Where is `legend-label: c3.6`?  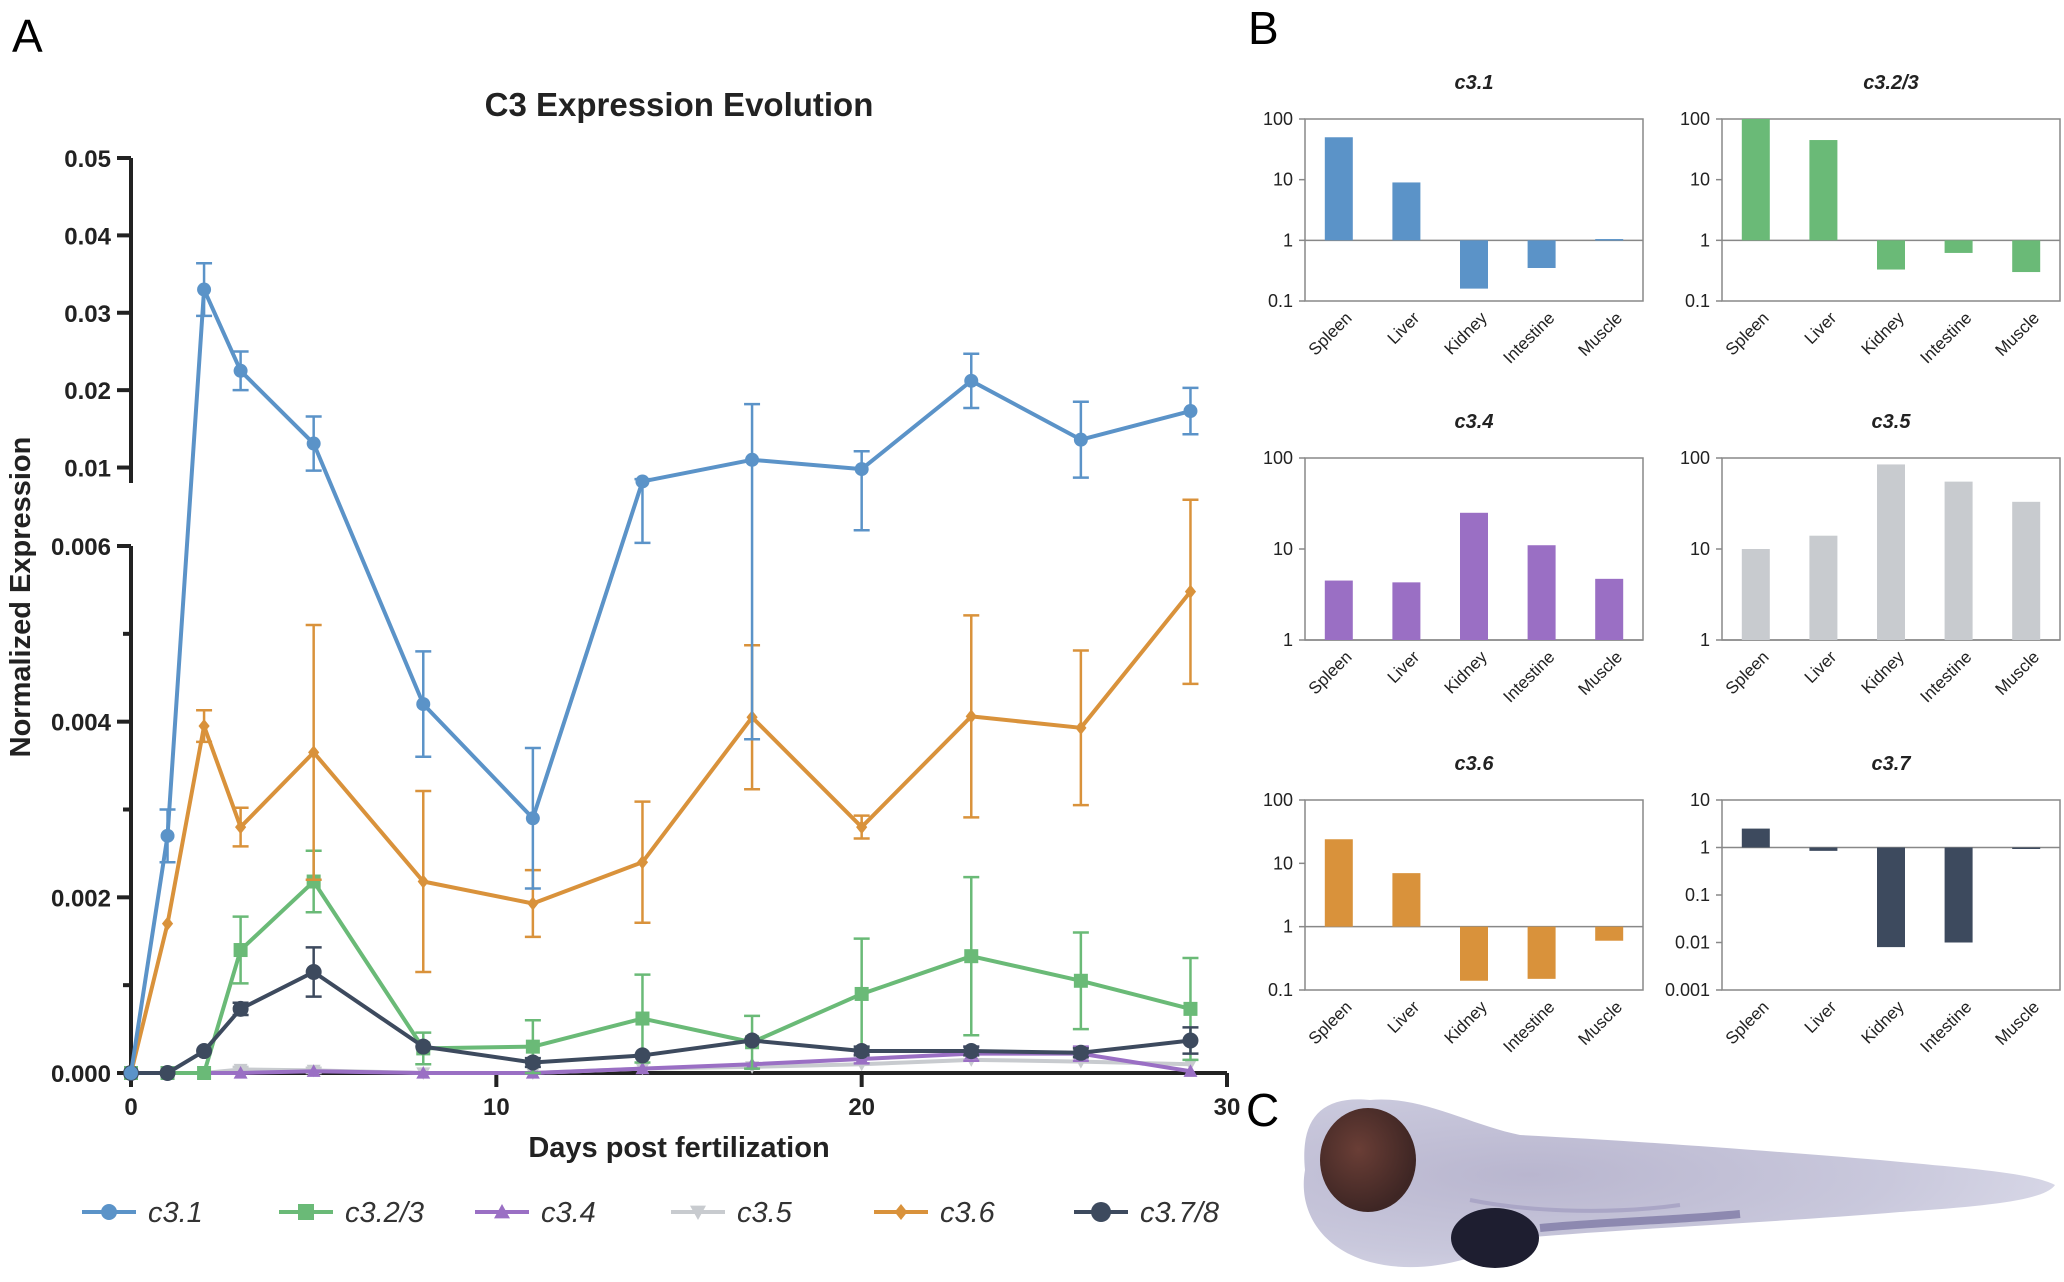
legend-label: c3.6 is located at coordinates (968, 1213).